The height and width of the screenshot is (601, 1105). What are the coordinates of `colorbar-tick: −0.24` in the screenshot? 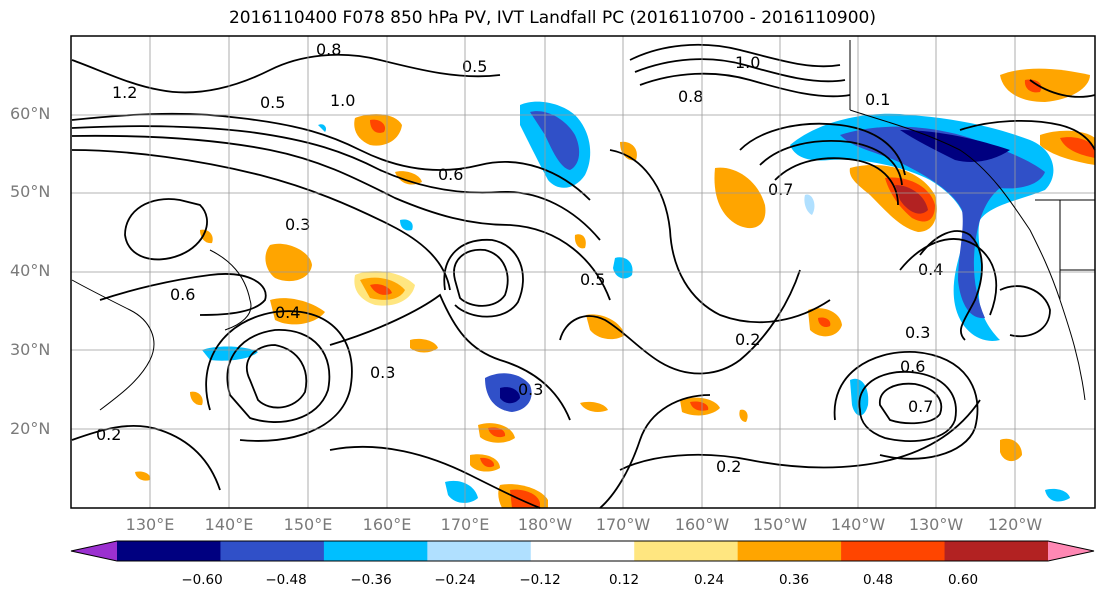 It's located at (455, 580).